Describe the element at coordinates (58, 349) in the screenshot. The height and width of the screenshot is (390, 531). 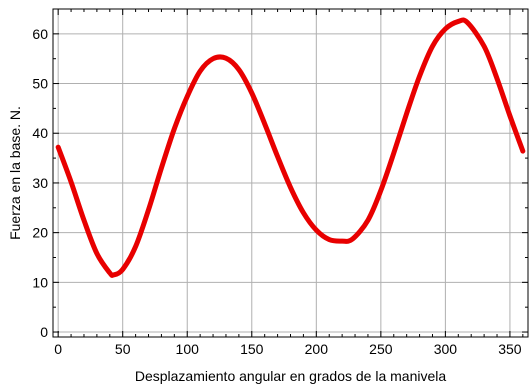
I see `x-tick-label: 0` at that location.